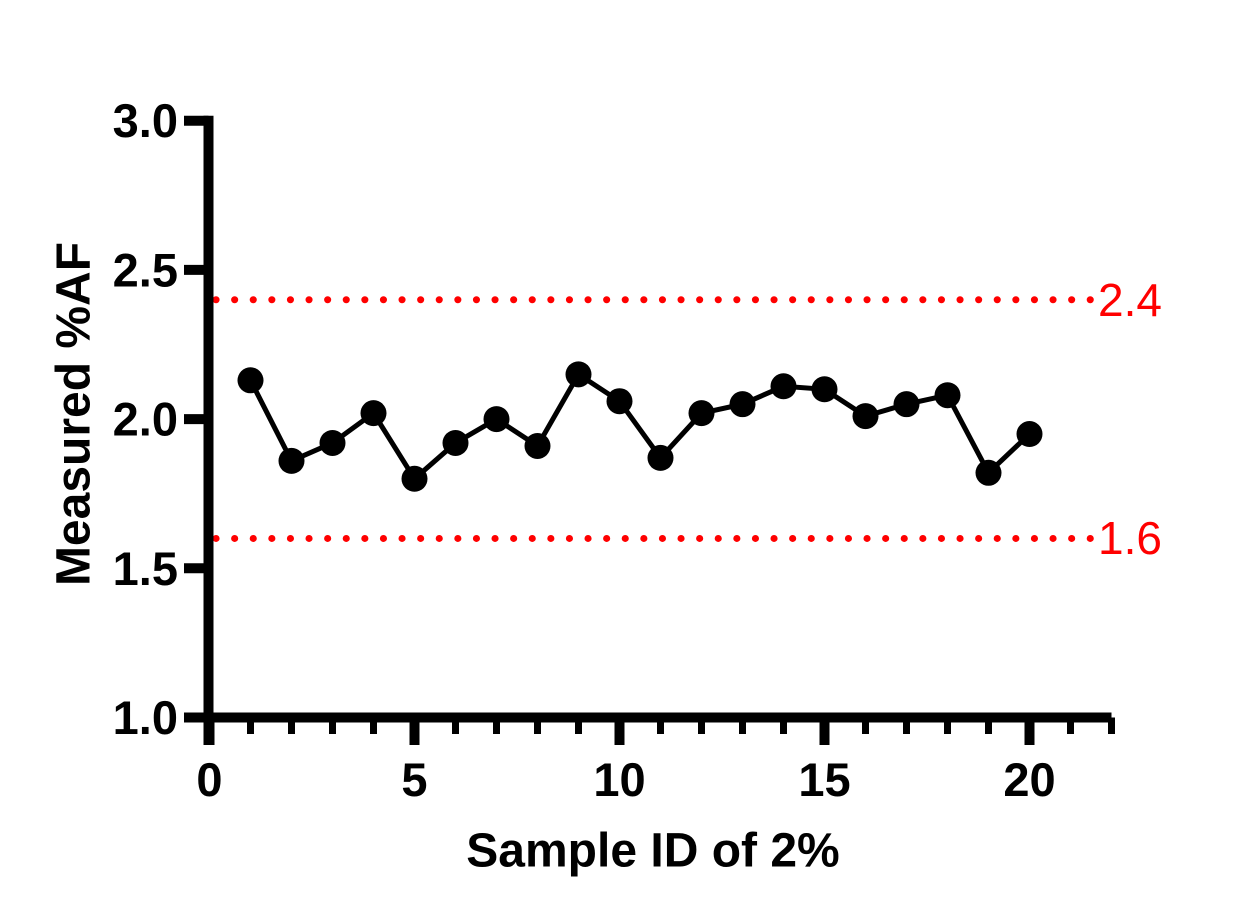 The image size is (1248, 924). Describe the element at coordinates (1130, 299) in the screenshot. I see `ref-line-upper-label: 2.4` at that location.